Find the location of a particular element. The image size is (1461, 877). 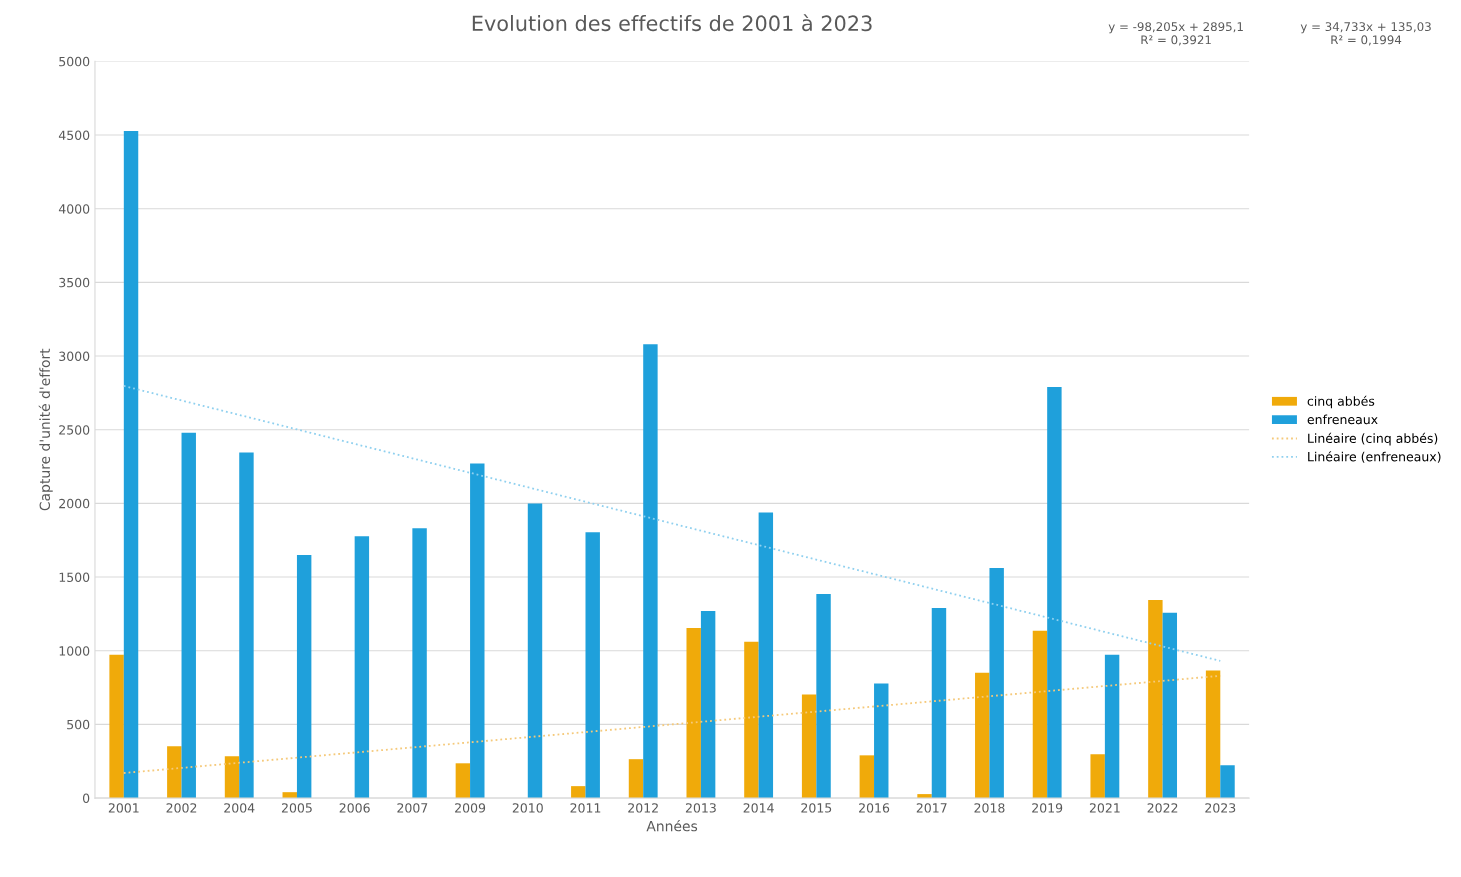

y-tick-label: 1000 is located at coordinates (74, 651).